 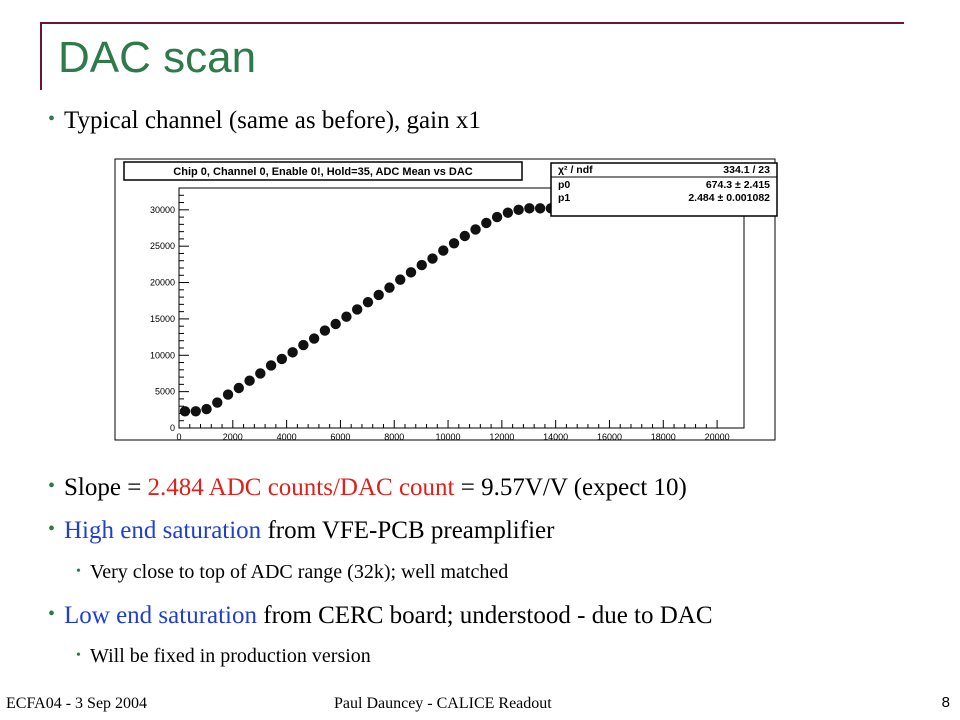 I want to click on page-number: 8, so click(x=945, y=702).